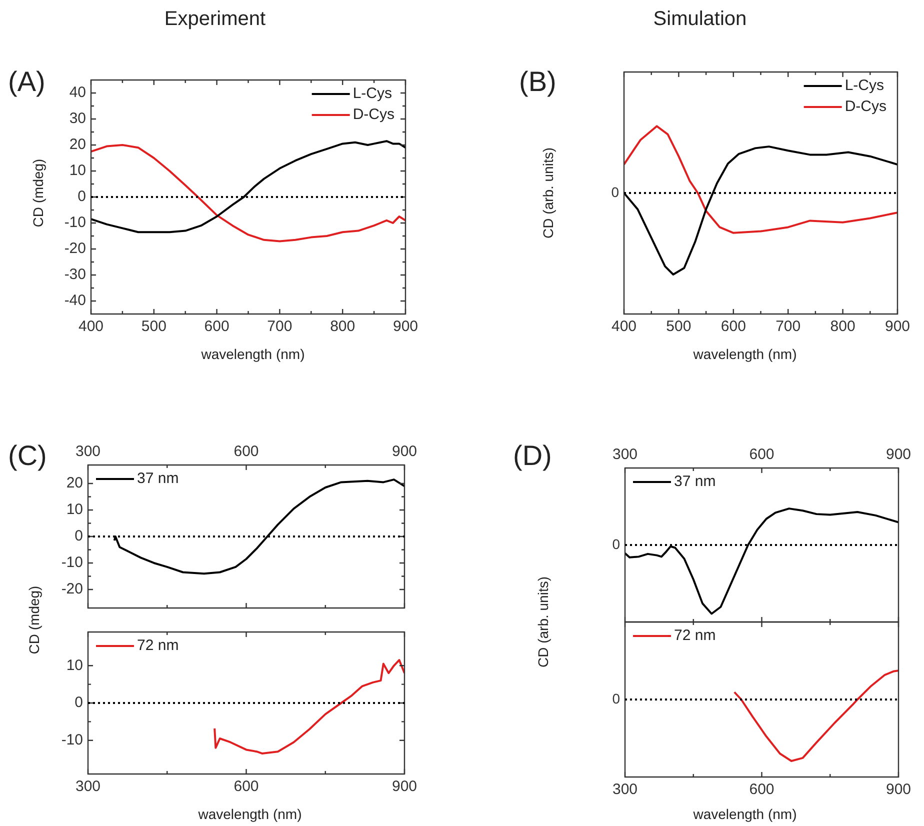  Describe the element at coordinates (215, 19) in the screenshot. I see `chart-title: Experiment` at that location.